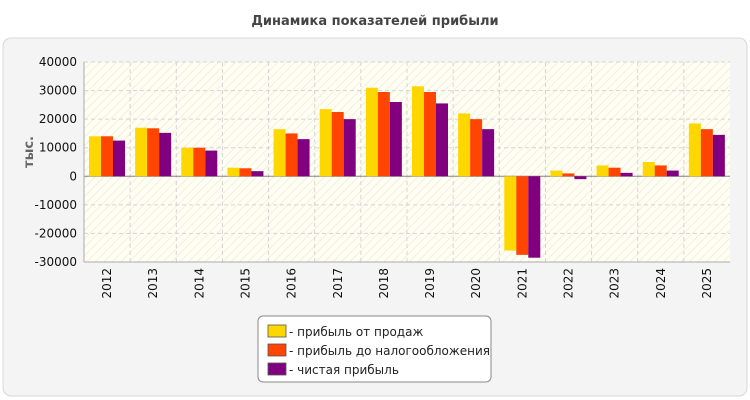 The height and width of the screenshot is (400, 750). I want to click on y-tick-label: 20000, so click(58, 119).